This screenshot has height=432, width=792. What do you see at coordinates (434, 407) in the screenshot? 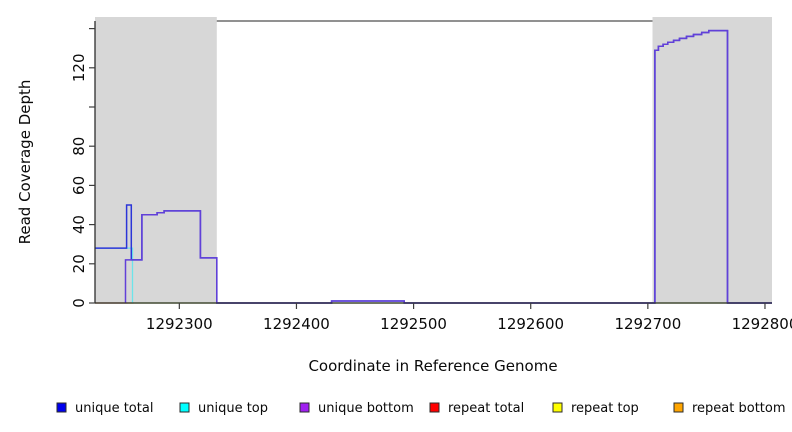
I see `legend-swatch-repeat-total-icon` at bounding box center [434, 407].